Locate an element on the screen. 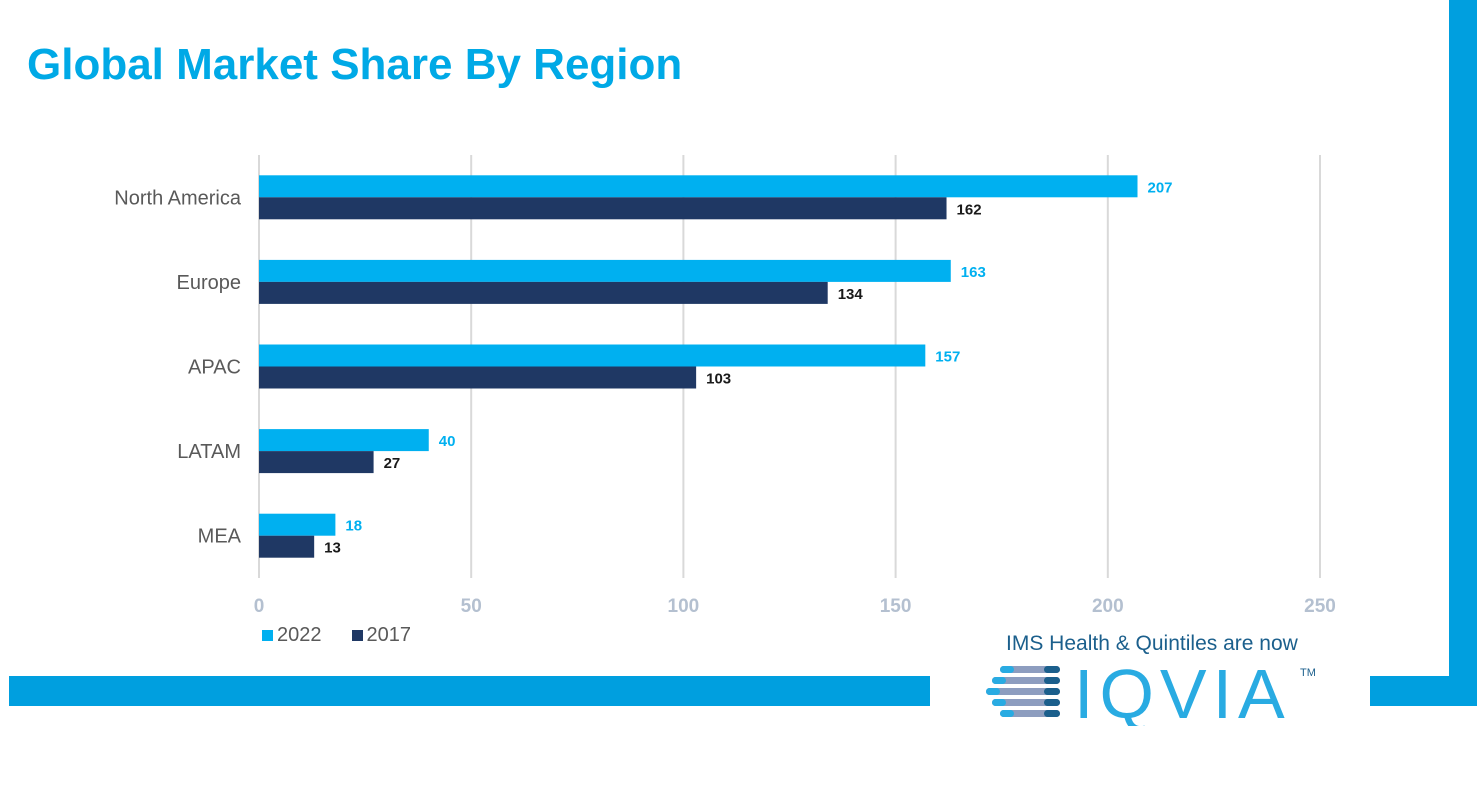 Image resolution: width=1477 pixels, height=785 pixels. corner-accent-bar is located at coordinates (1410, 691).